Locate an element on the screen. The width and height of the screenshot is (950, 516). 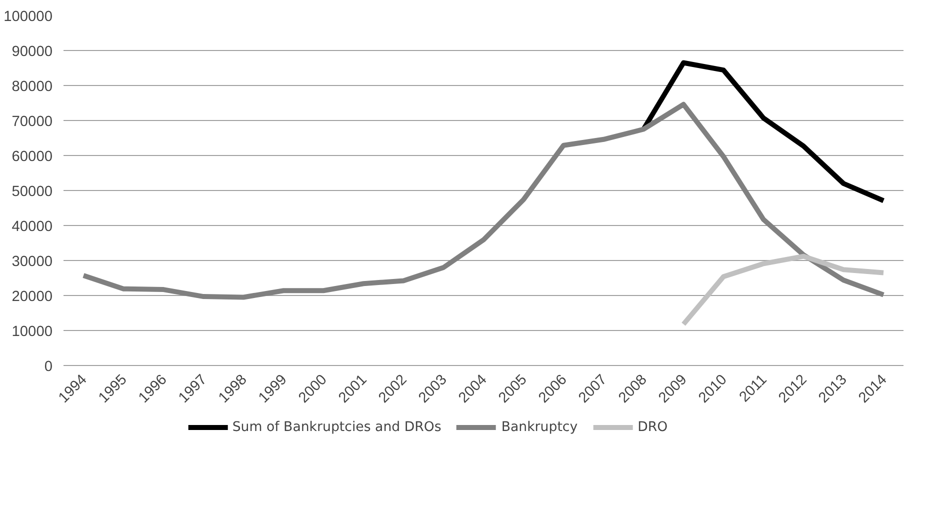
y-tick-label: 40000 is located at coordinates (32, 227).